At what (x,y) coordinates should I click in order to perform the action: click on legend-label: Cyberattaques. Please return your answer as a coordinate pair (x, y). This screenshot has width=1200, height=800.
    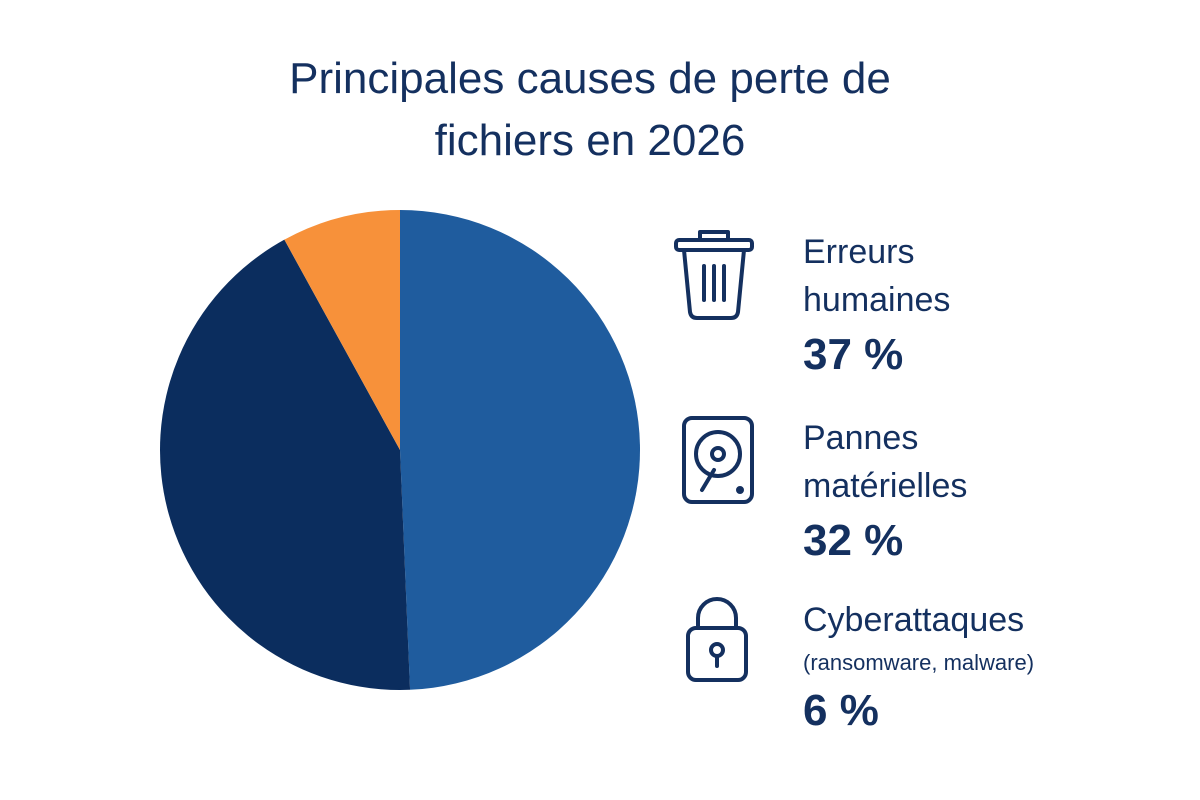
    Looking at the image, I should click on (914, 620).